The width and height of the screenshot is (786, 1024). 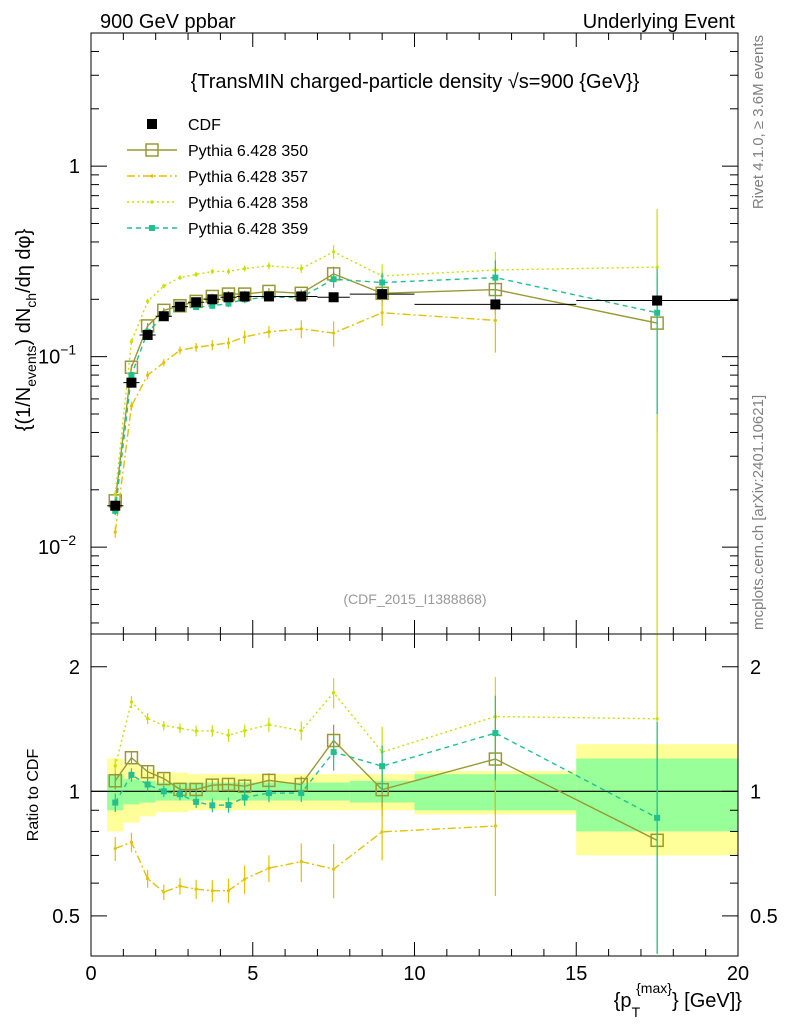 I want to click on side-label-mcplots: mcplots.cern.ch [arXiv:2401.10621], so click(x=758, y=512).